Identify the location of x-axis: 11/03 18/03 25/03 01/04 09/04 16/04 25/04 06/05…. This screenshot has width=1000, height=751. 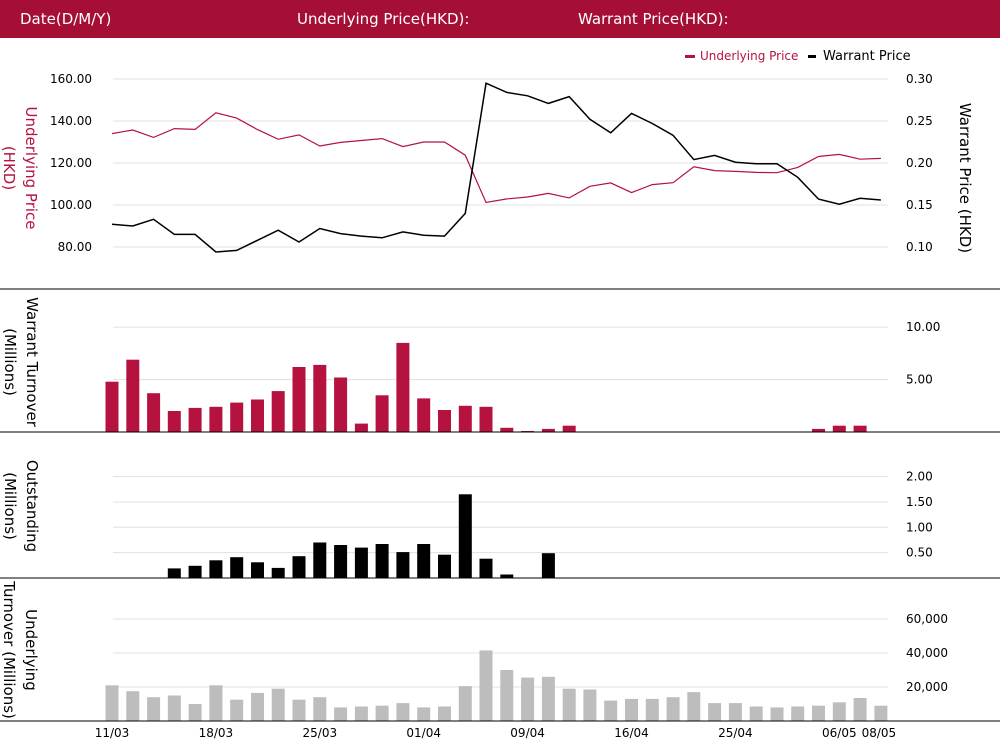
(495, 733).